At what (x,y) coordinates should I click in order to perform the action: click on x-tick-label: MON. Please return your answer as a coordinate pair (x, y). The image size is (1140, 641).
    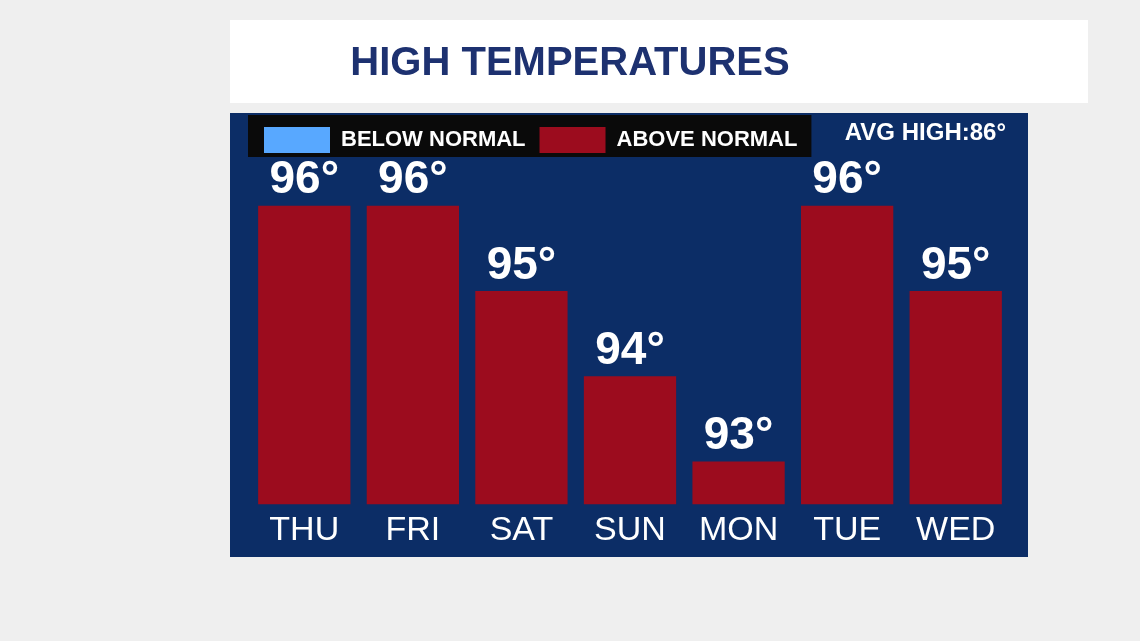
    Looking at the image, I should click on (738, 527).